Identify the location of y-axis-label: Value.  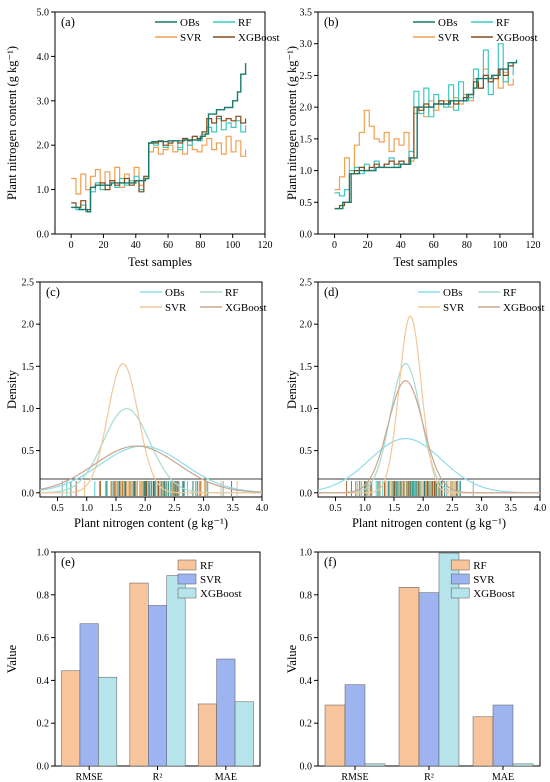
(12, 658).